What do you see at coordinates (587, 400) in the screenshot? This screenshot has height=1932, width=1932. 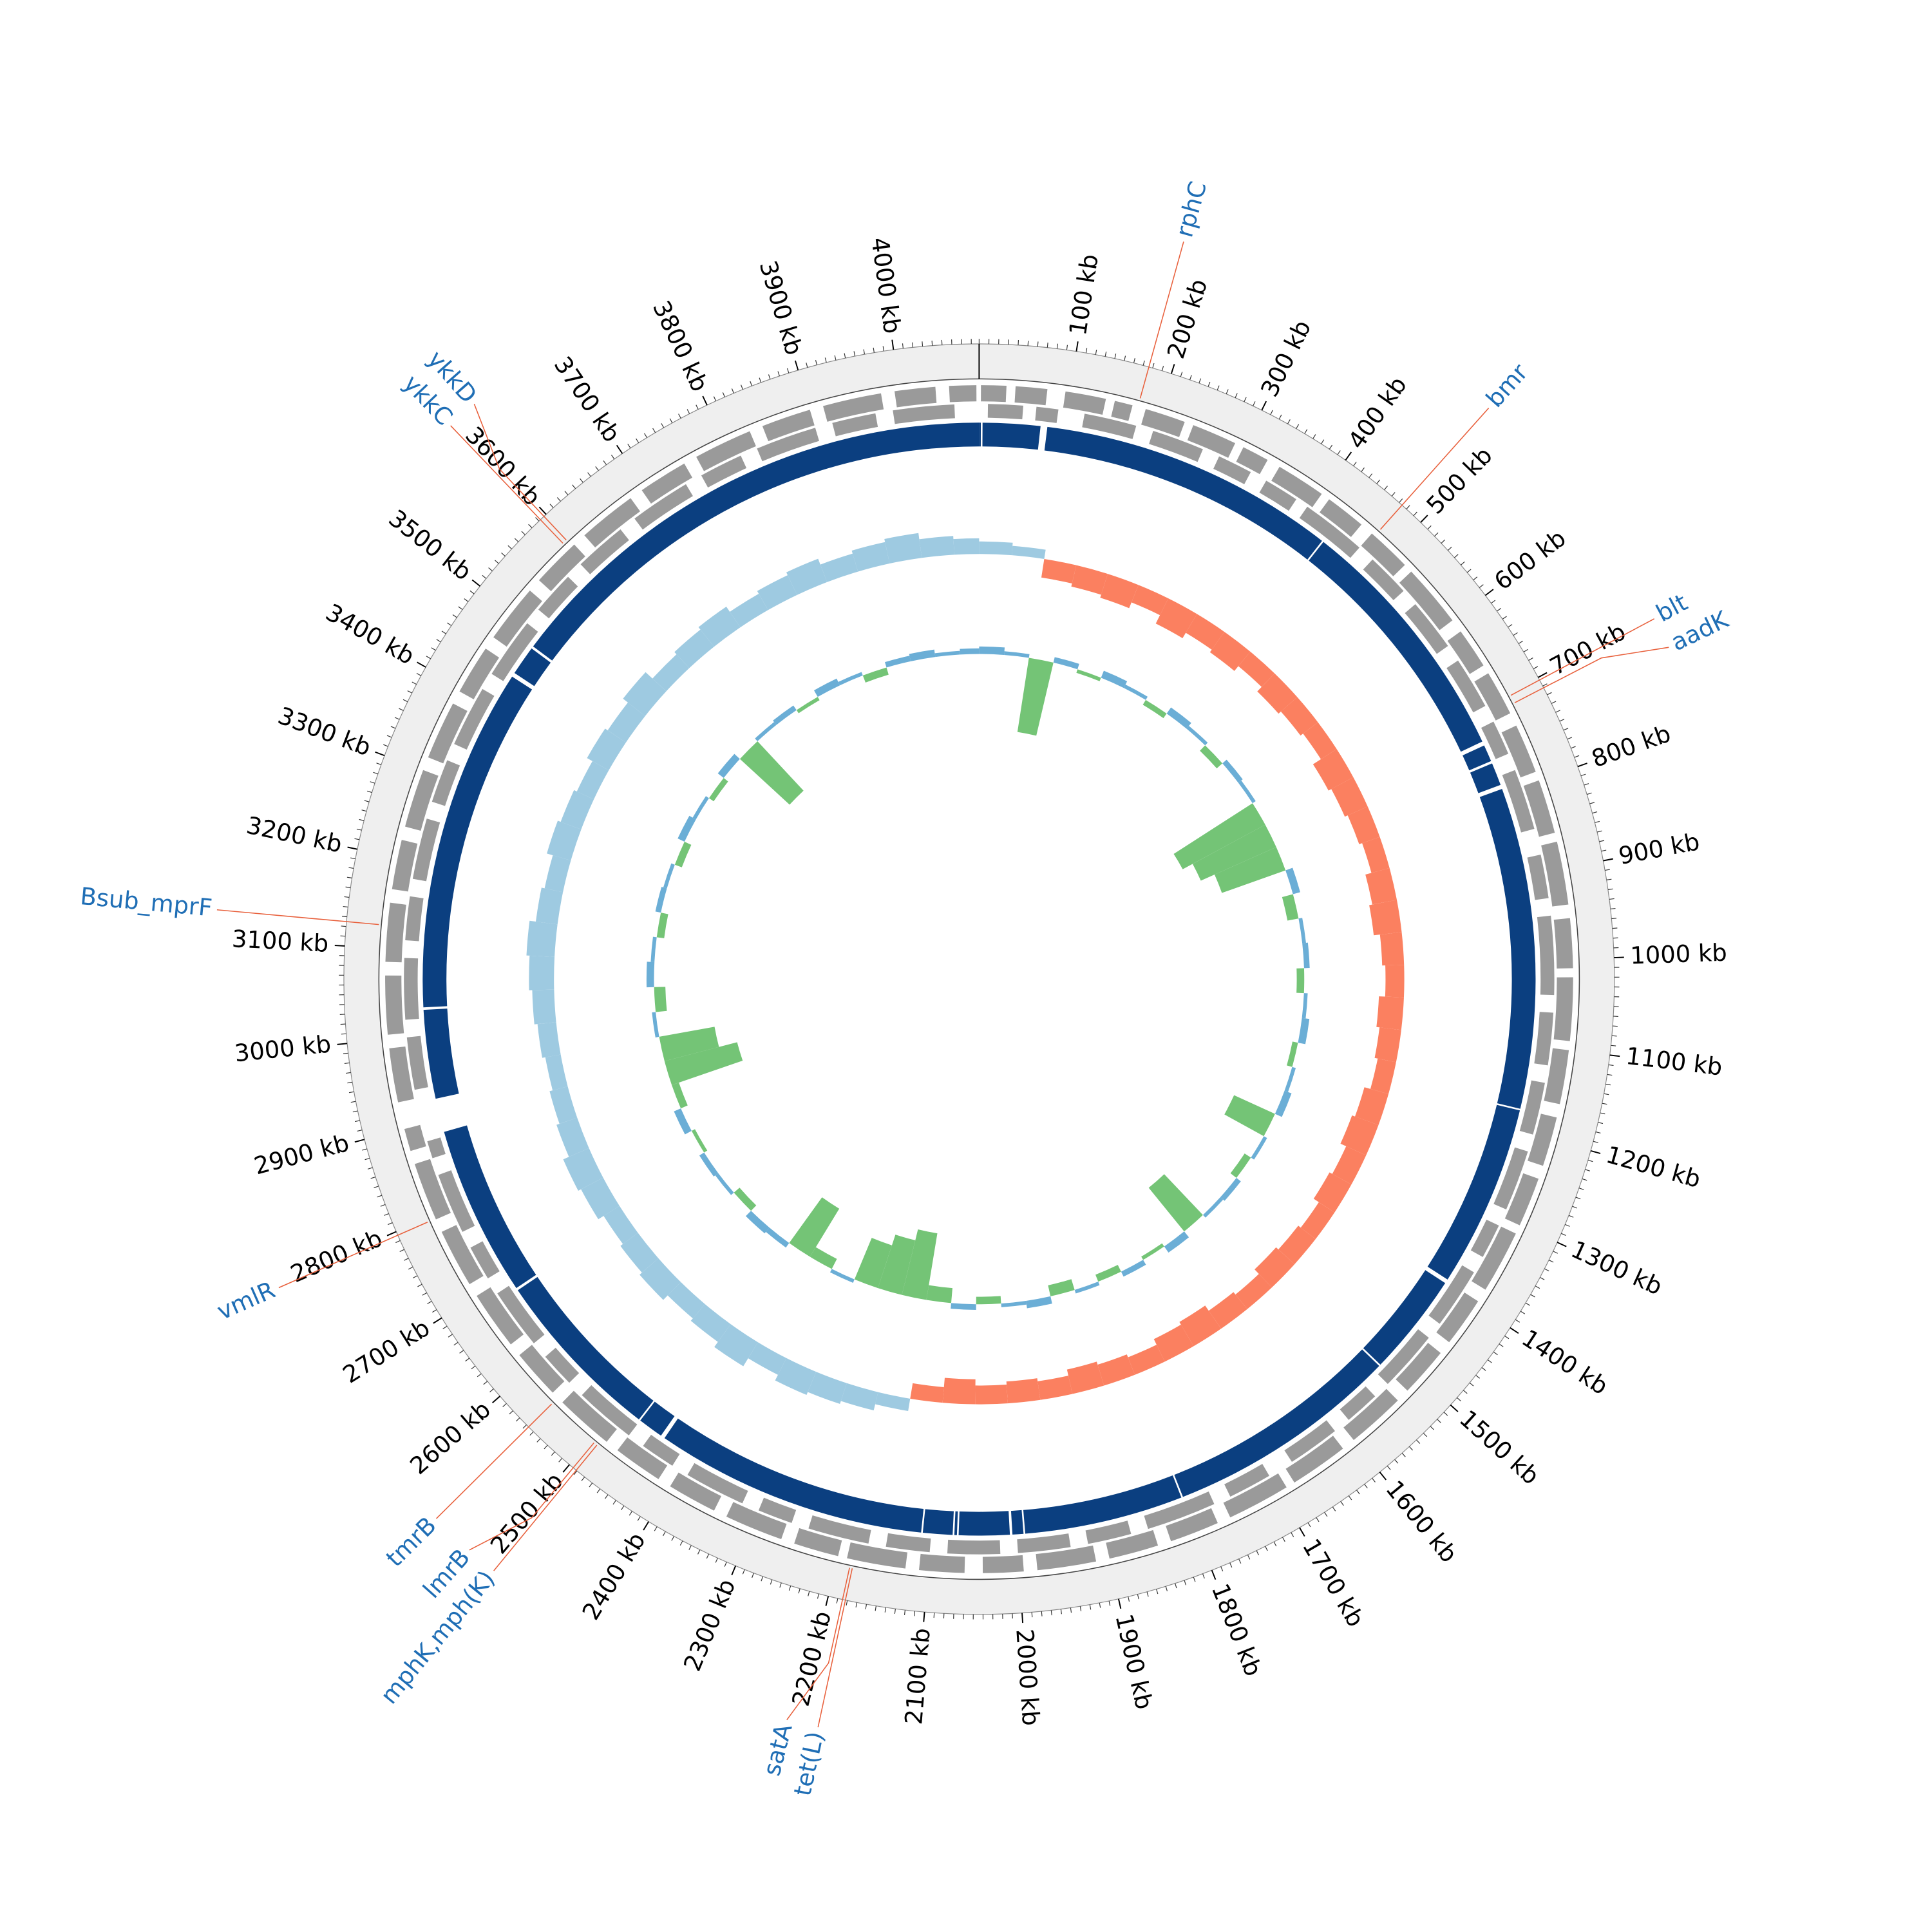 I see `tick-label: 3700 kb` at bounding box center [587, 400].